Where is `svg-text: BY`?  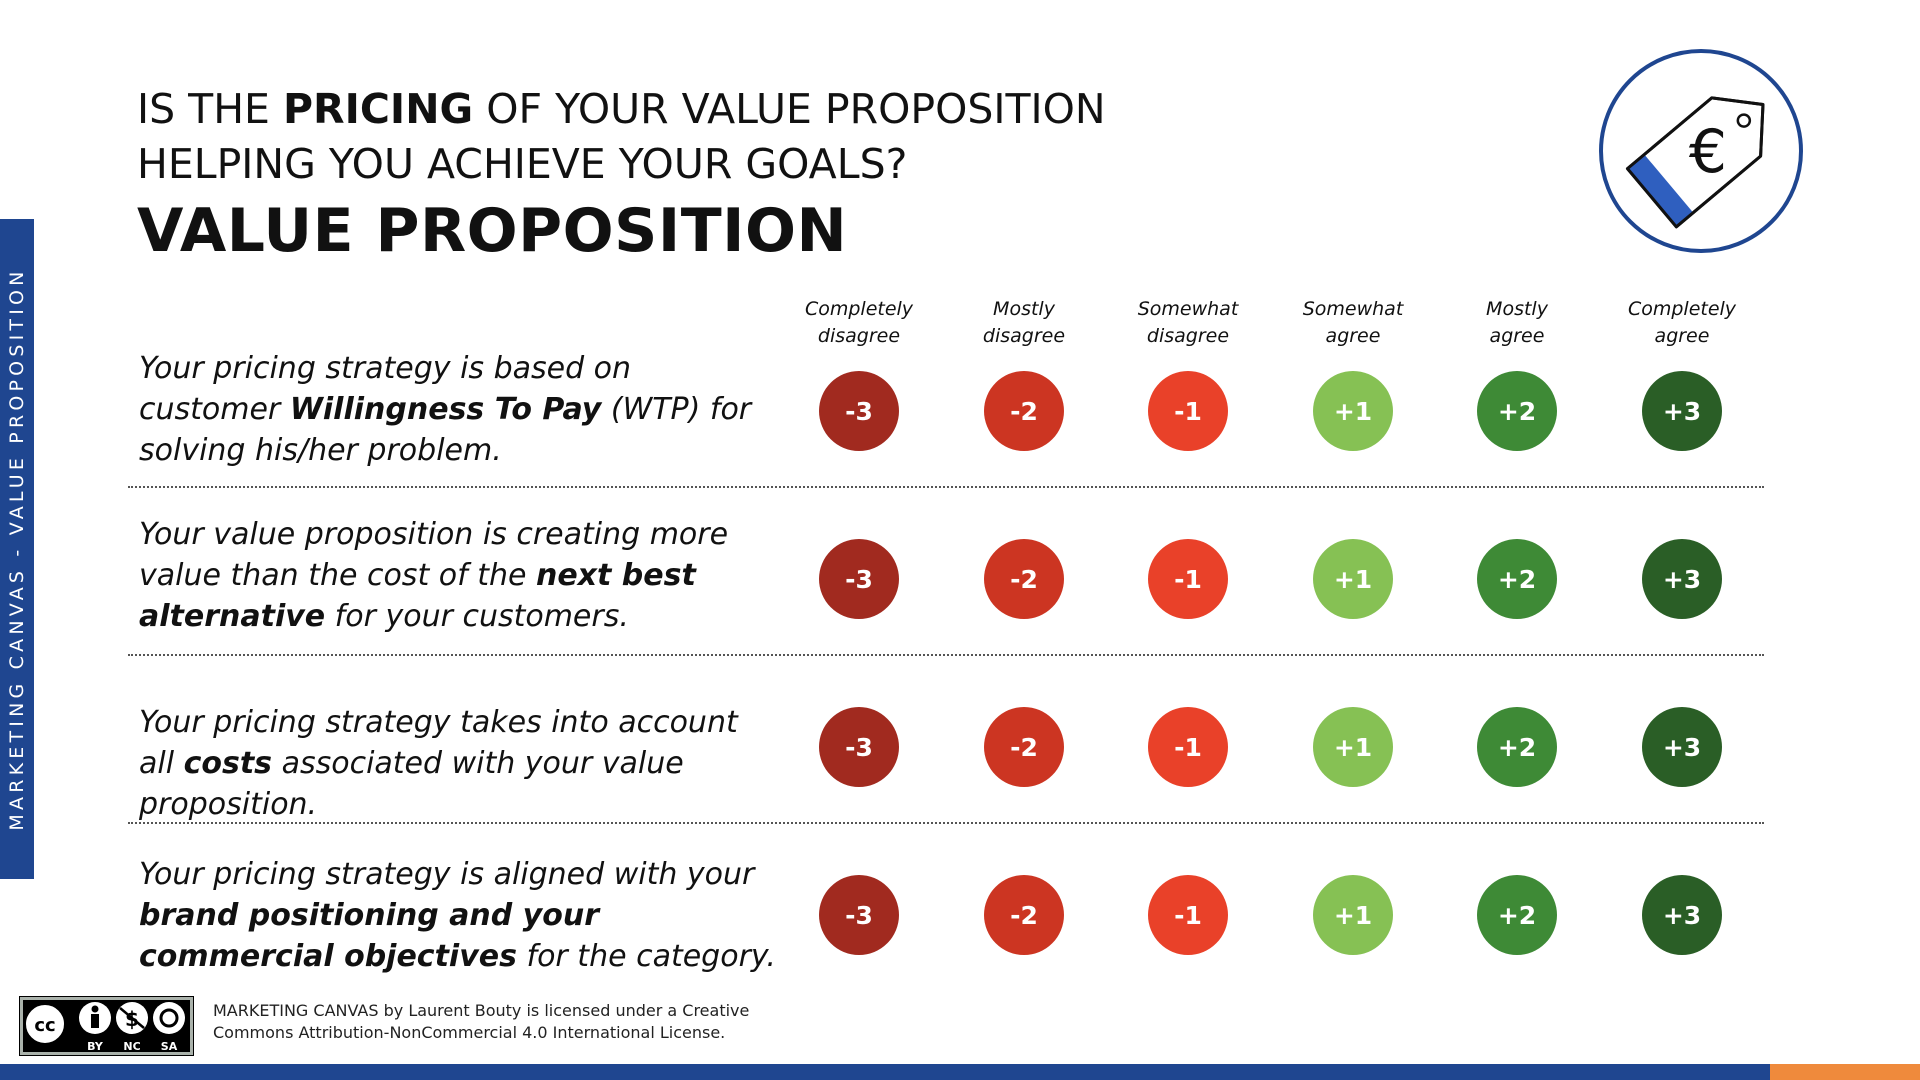 svg-text: BY is located at coordinates (95, 1046).